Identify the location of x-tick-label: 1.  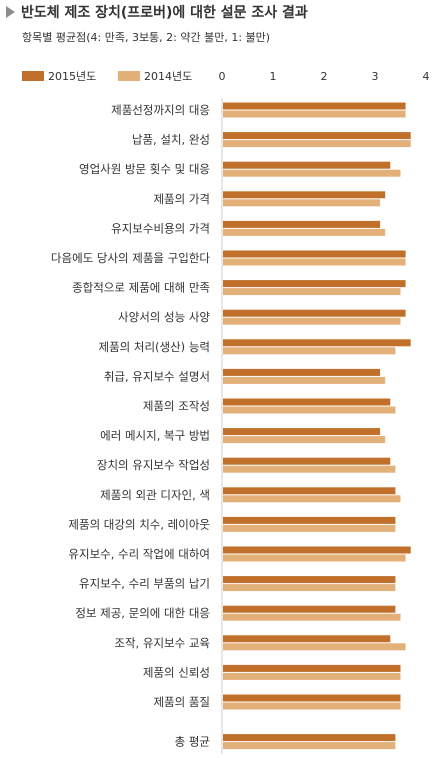
(273, 76).